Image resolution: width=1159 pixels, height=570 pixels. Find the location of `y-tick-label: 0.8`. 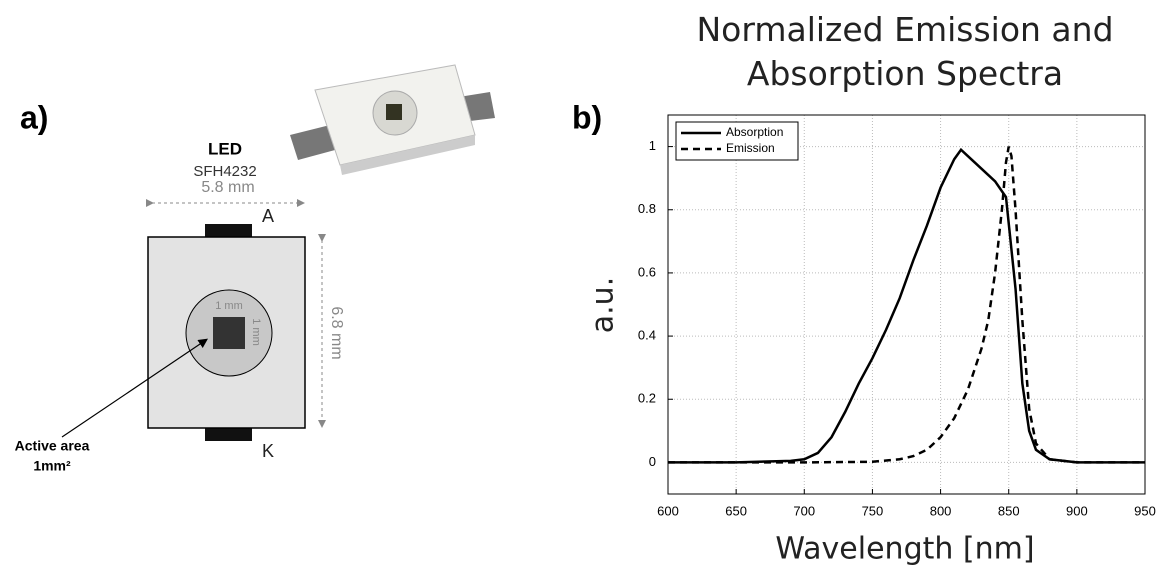

y-tick-label: 0.8 is located at coordinates (647, 208).